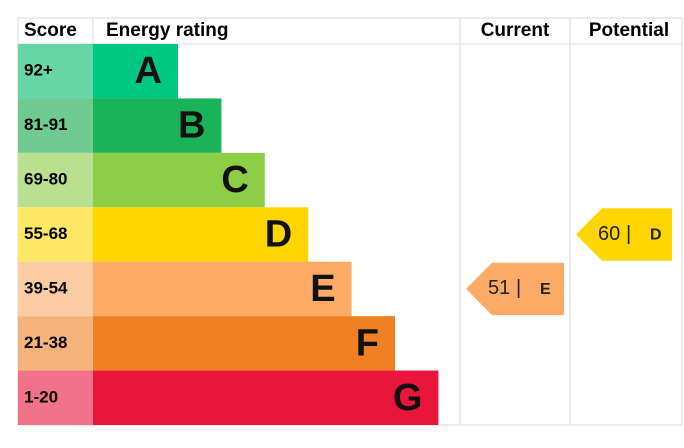 This screenshot has height=448, width=684. What do you see at coordinates (191, 126) in the screenshot?
I see `band-letter: B` at bounding box center [191, 126].